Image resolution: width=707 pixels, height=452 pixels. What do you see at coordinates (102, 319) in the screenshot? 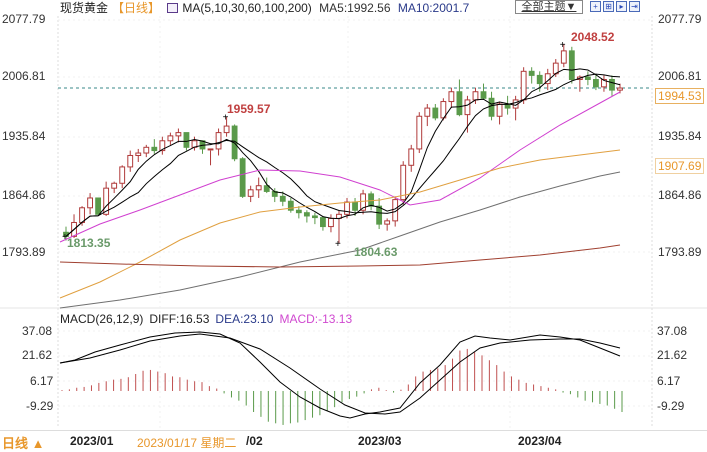
I see `macd-params-label: MACD(26,12,9)` at bounding box center [102, 319].